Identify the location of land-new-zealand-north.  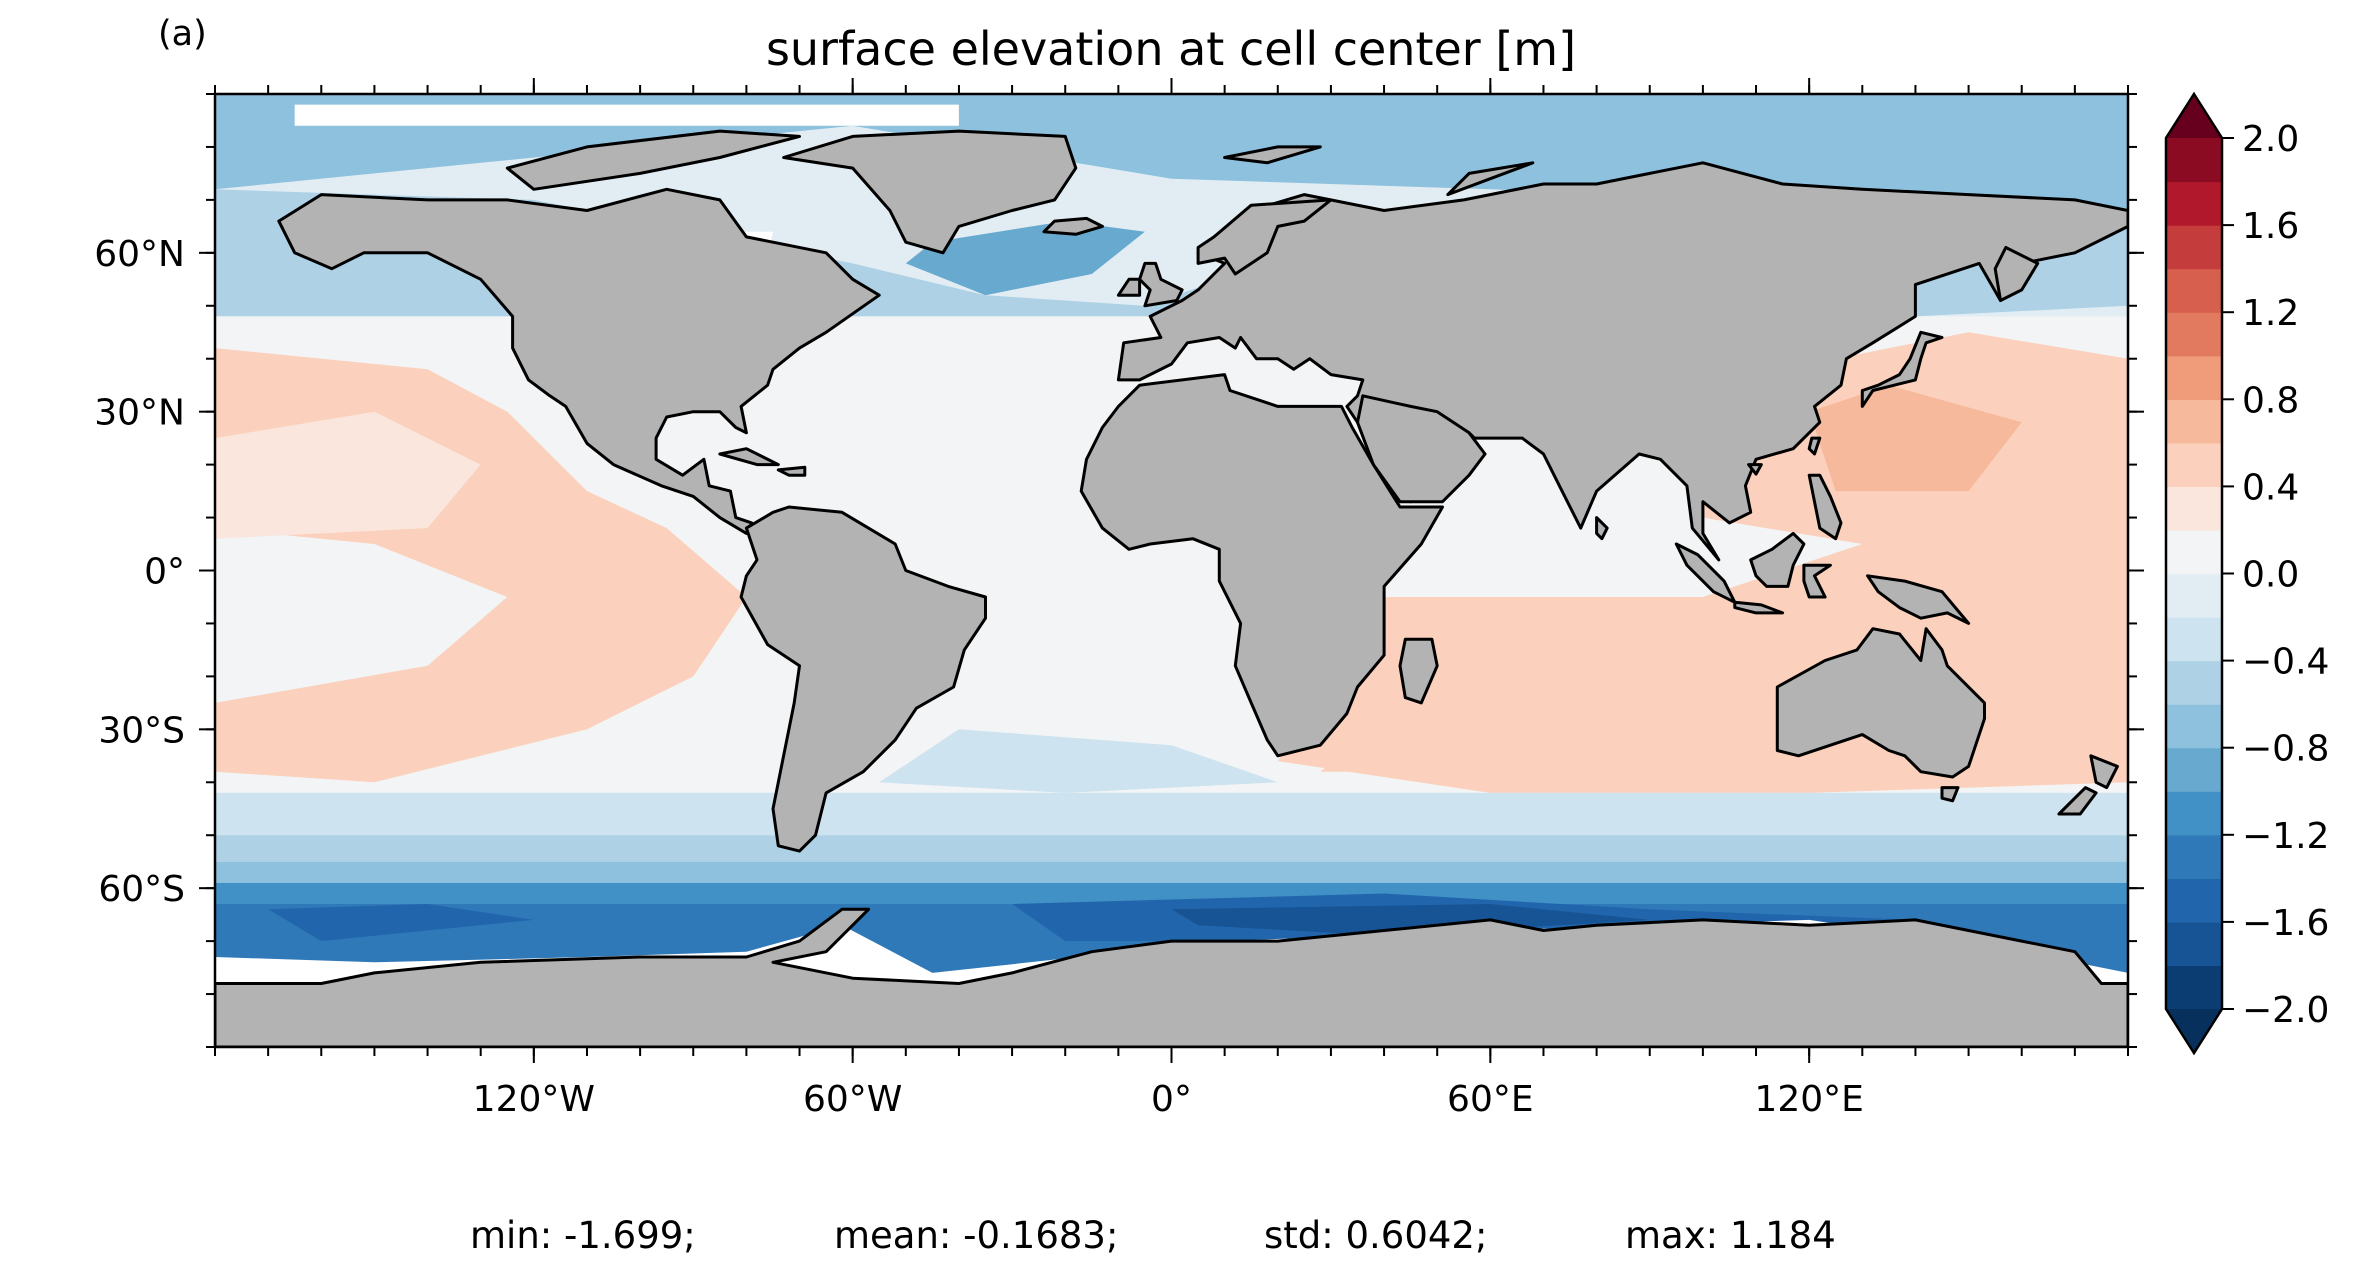
(2104, 772).